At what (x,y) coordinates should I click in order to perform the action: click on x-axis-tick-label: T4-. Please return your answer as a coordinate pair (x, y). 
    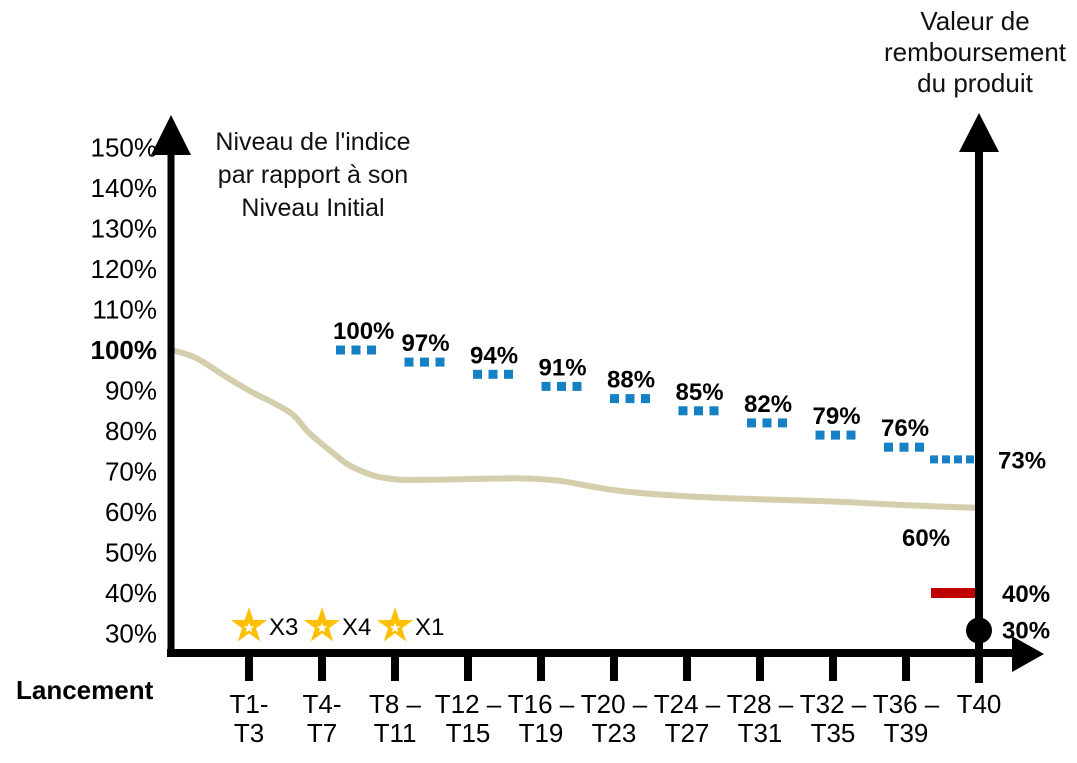
    Looking at the image, I should click on (322, 704).